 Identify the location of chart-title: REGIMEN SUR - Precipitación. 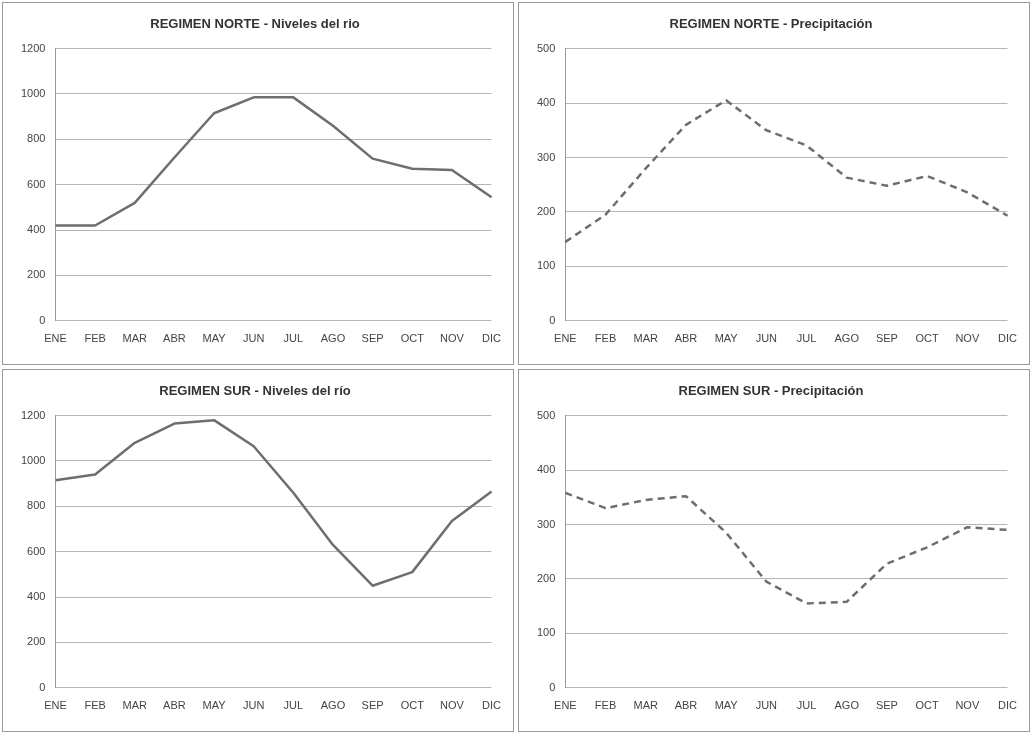
(771, 391).